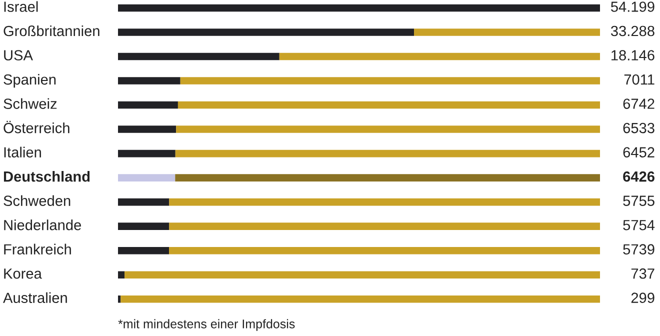  What do you see at coordinates (633, 55) in the screenshot?
I see `data-label: 18.146` at bounding box center [633, 55].